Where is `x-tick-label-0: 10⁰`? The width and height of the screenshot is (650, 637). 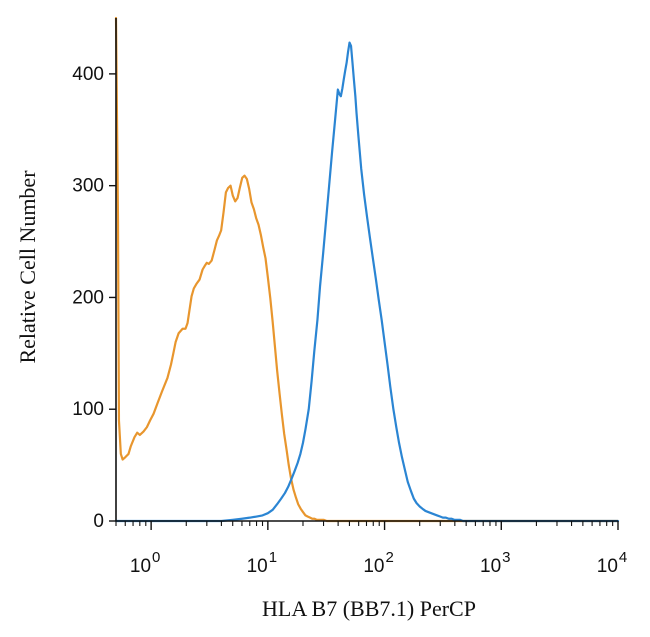 x-tick-label-0: 10⁰ is located at coordinates (145, 563).